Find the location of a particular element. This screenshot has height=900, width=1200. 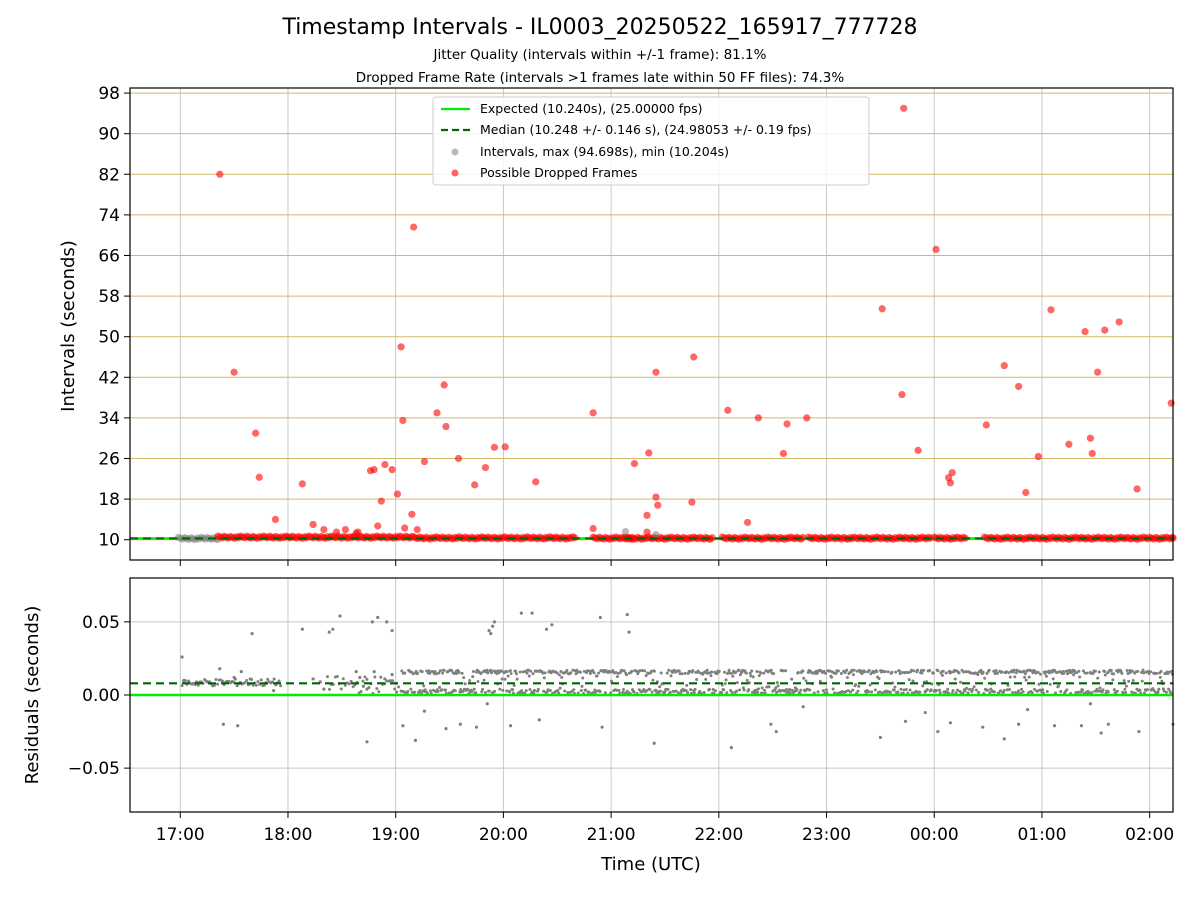

y-tick-label: 10 is located at coordinates (109, 541).